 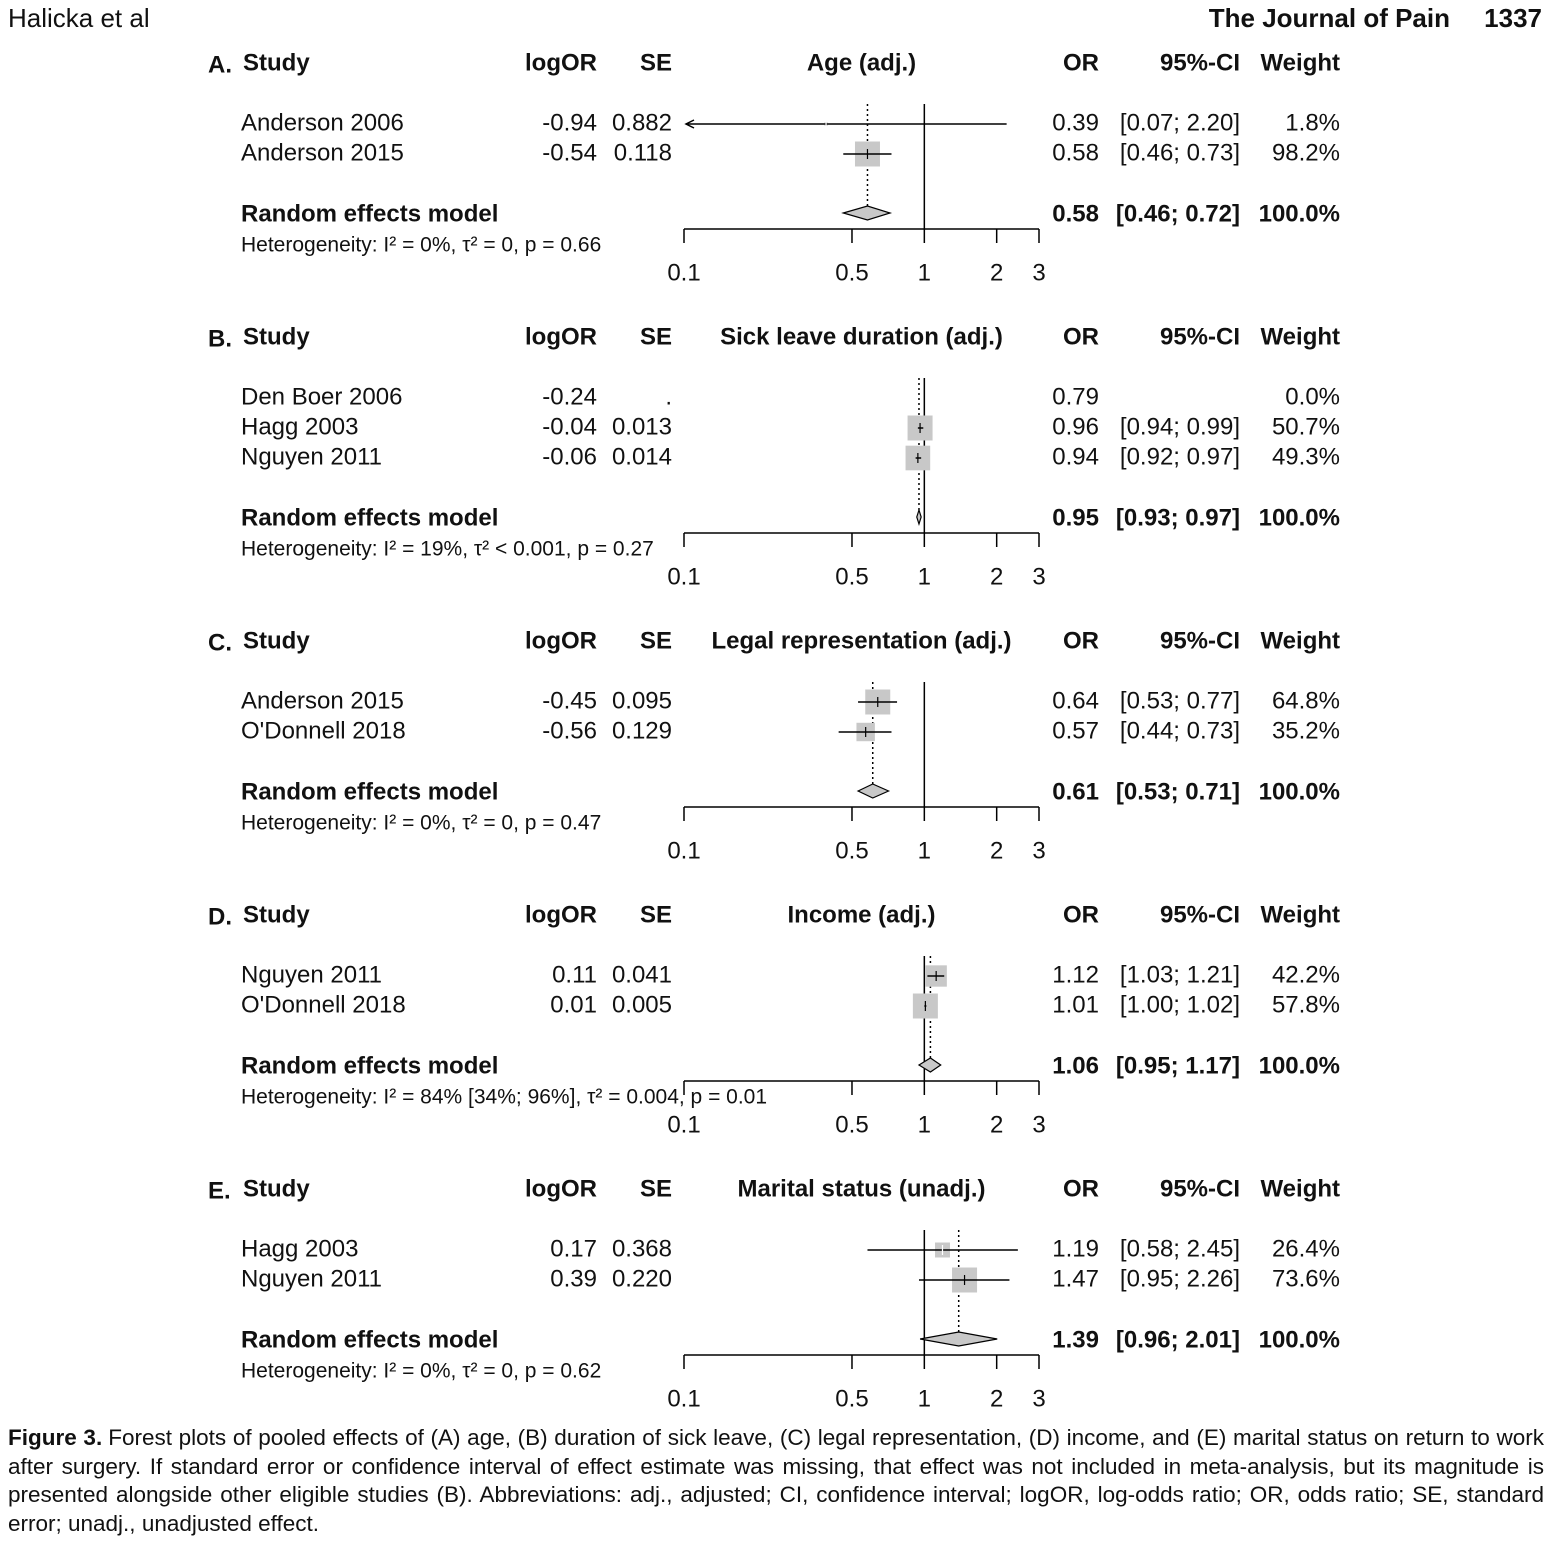 I want to click on log-or: -0.04, so click(x=569, y=426).